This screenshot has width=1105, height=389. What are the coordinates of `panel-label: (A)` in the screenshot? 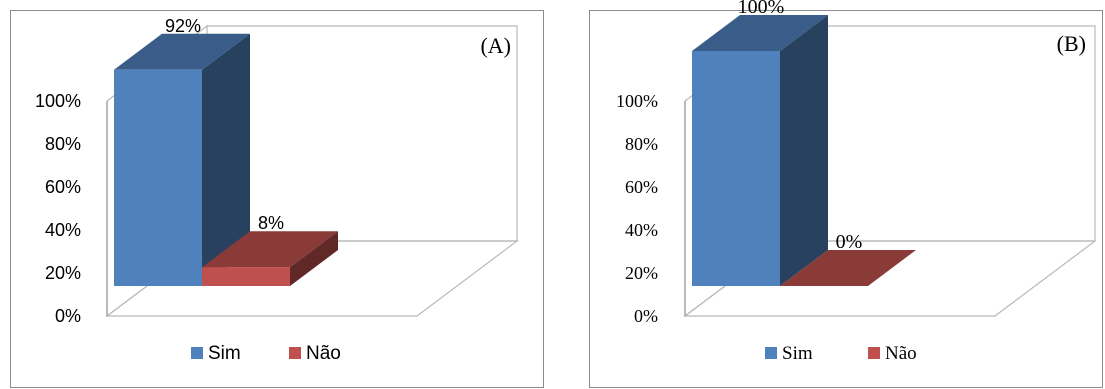 It's located at (495, 45).